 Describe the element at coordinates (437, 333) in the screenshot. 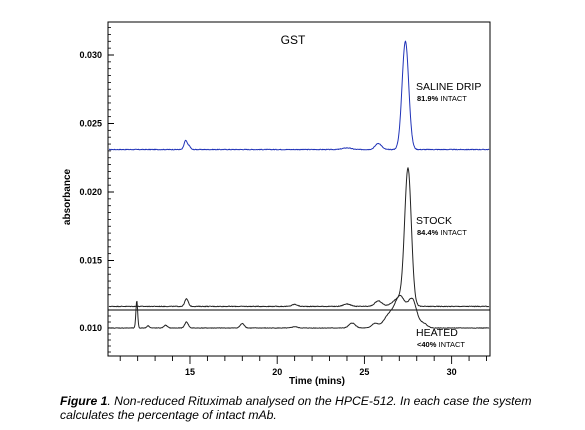

I see `series-name-label: HEATED` at that location.